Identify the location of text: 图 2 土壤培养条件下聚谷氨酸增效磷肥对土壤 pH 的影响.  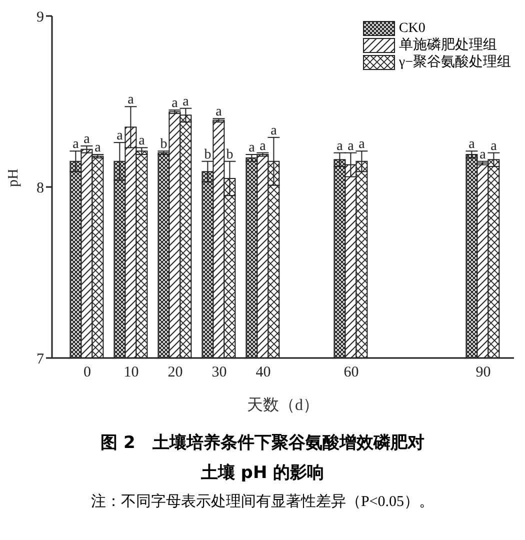
(262, 458).